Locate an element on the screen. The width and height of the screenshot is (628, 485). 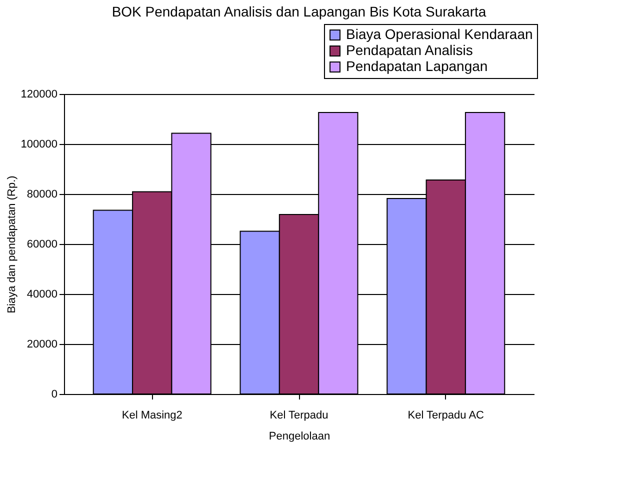
x-tick-label: Kel Terpadu AC is located at coordinates (446, 416).